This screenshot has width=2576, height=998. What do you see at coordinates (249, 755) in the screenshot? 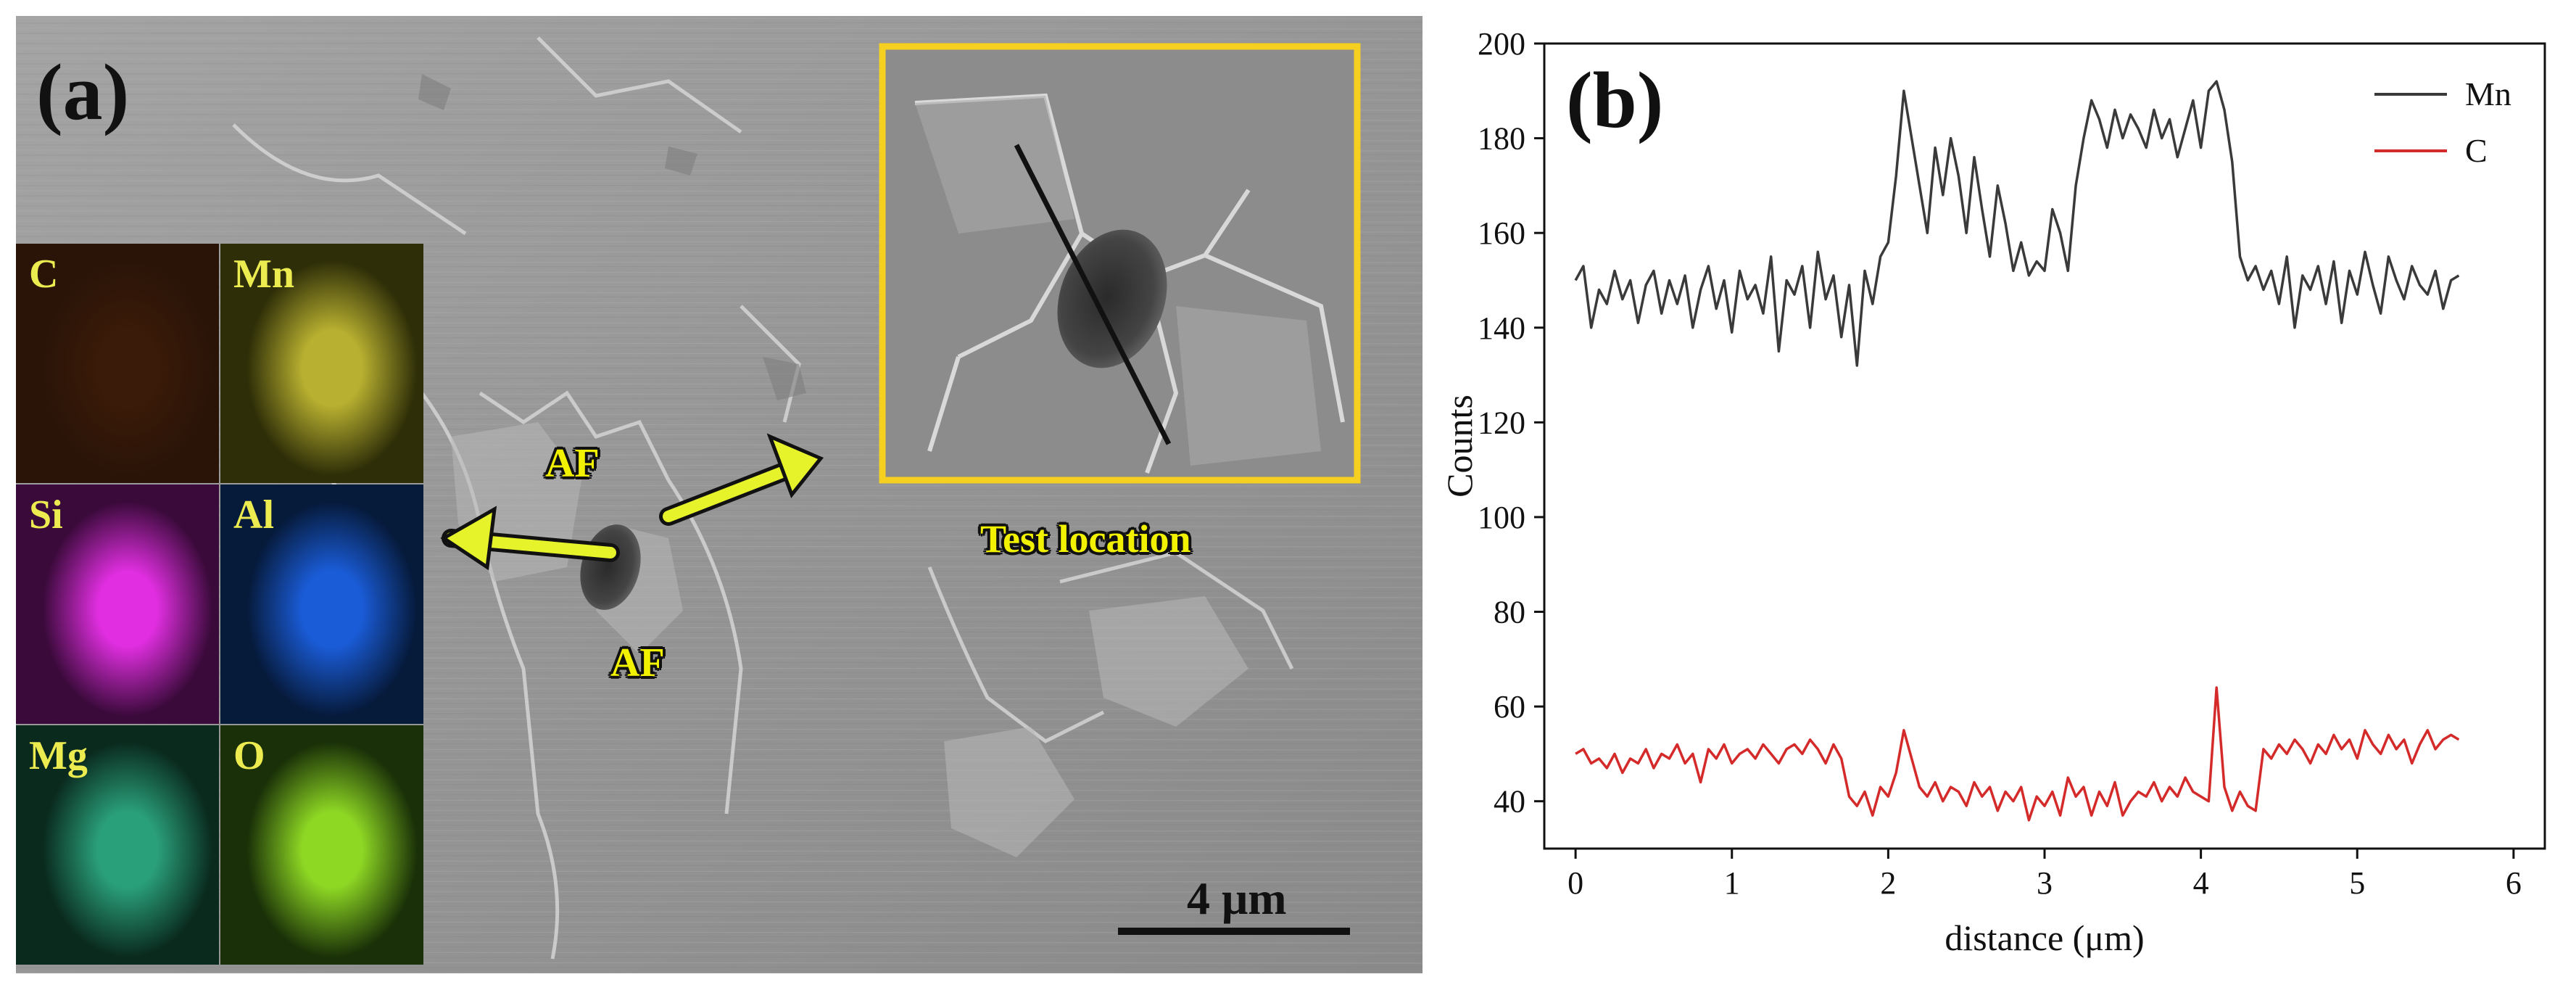
I see `eds-map-label: O` at bounding box center [249, 755].